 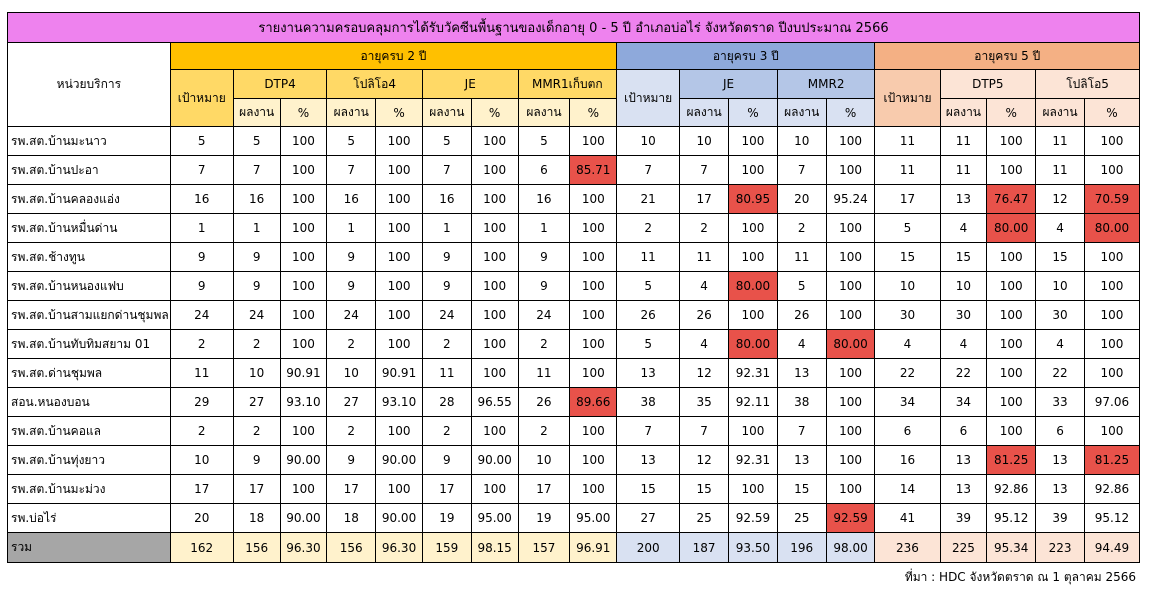 I want to click on table-cell: 96.55, so click(x=494, y=402).